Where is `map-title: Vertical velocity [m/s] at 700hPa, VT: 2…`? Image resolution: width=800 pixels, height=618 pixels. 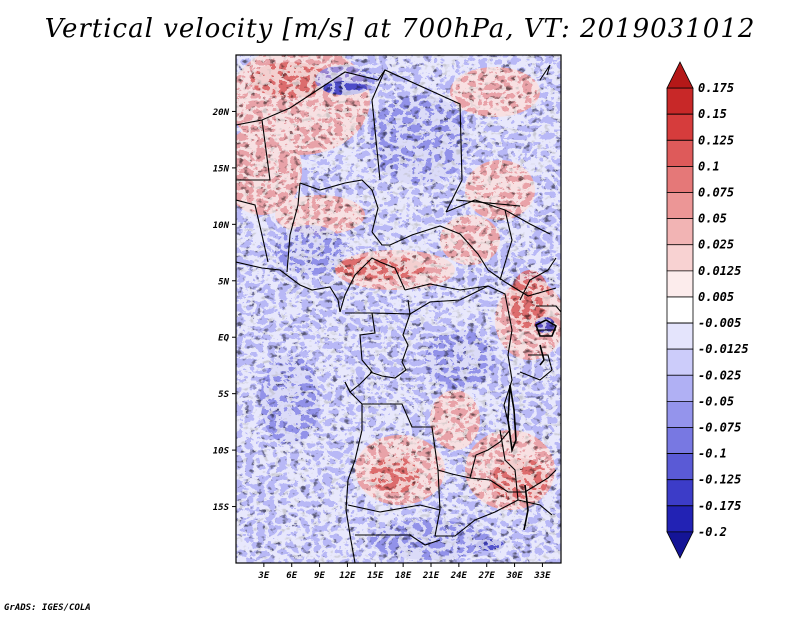 map-title: Vertical velocity [m/s] at 700hPa, VT: 2… is located at coordinates (400, 29).